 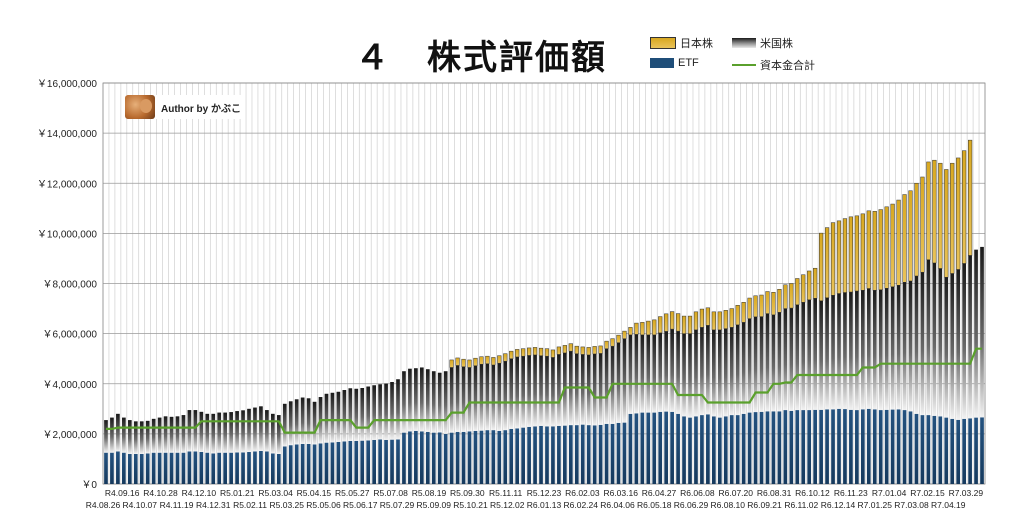 I want to click on x-tick-label: R4.10.28, so click(x=160, y=493).